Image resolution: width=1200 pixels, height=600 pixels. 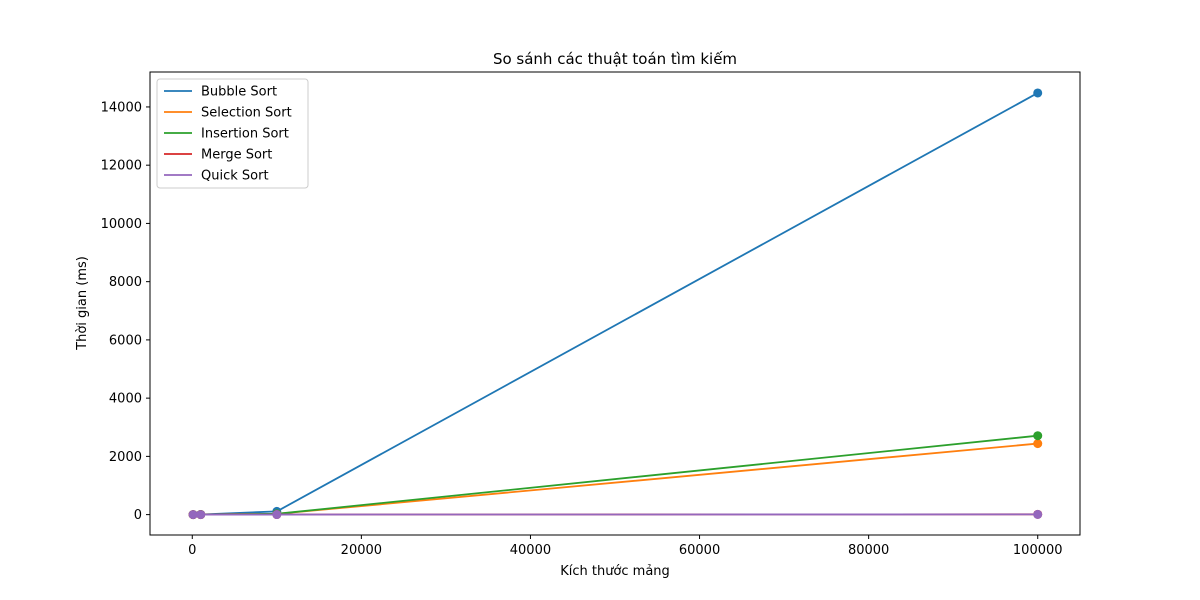 I want to click on x-axis: 0 20000 40000 60000 80000 100000, so click(x=625, y=546).